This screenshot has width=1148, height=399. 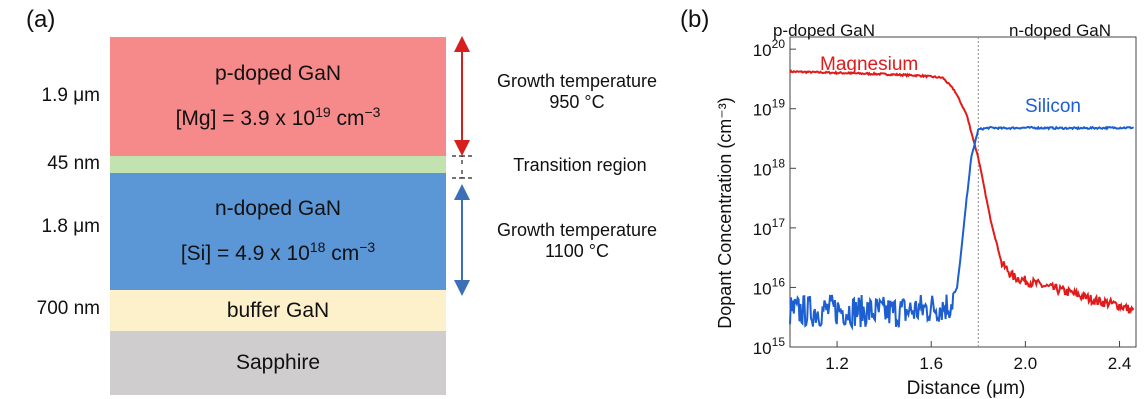 What do you see at coordinates (769, 48) in the screenshot?
I see `y-tick-label: 1020` at bounding box center [769, 48].